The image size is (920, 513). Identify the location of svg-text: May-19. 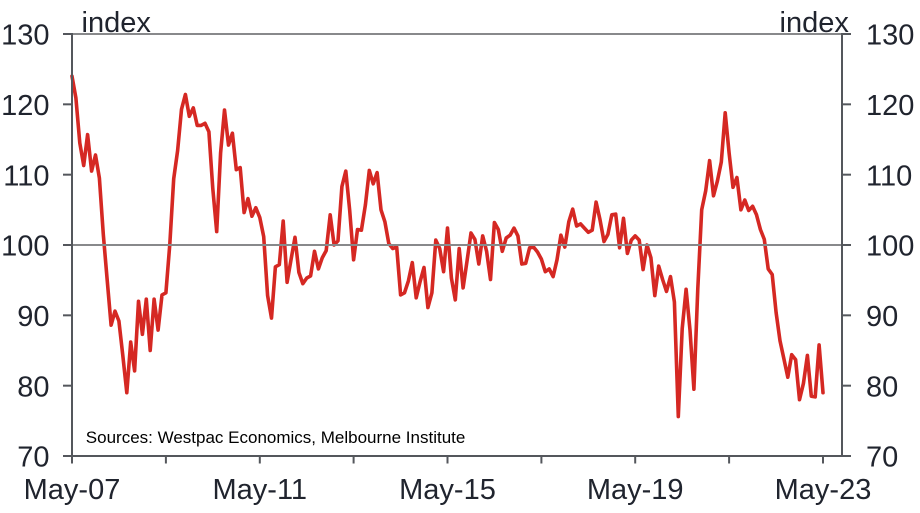
(635, 490).